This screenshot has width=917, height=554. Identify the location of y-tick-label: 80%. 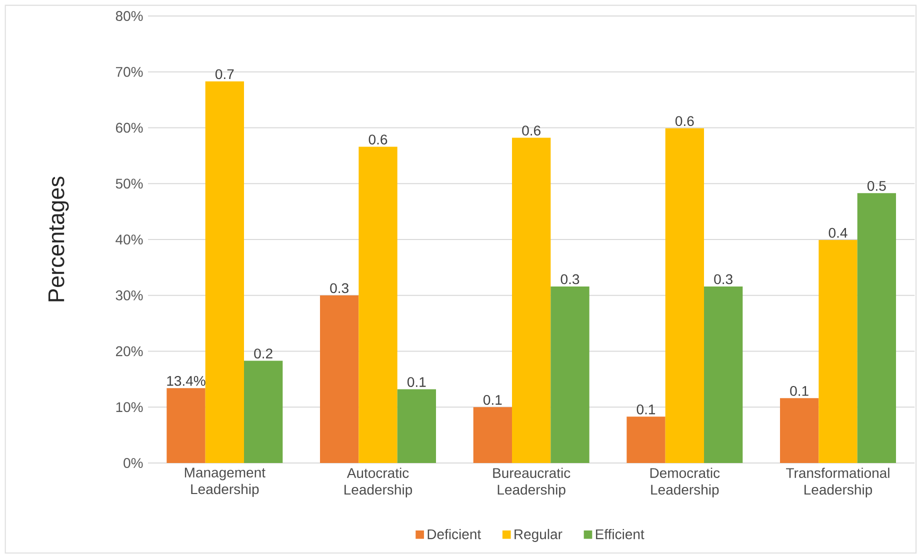
(129, 16).